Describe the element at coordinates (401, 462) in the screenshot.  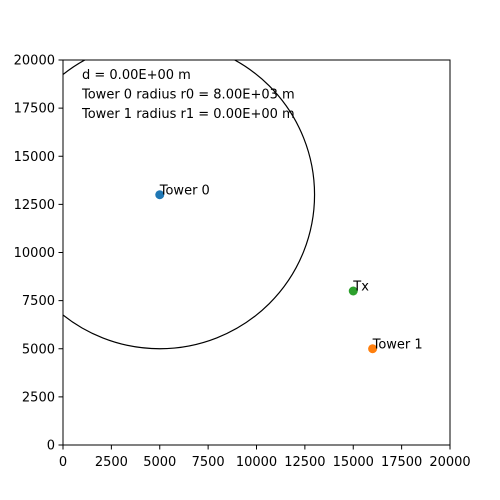
I see `x-tick-label: 17500` at that location.